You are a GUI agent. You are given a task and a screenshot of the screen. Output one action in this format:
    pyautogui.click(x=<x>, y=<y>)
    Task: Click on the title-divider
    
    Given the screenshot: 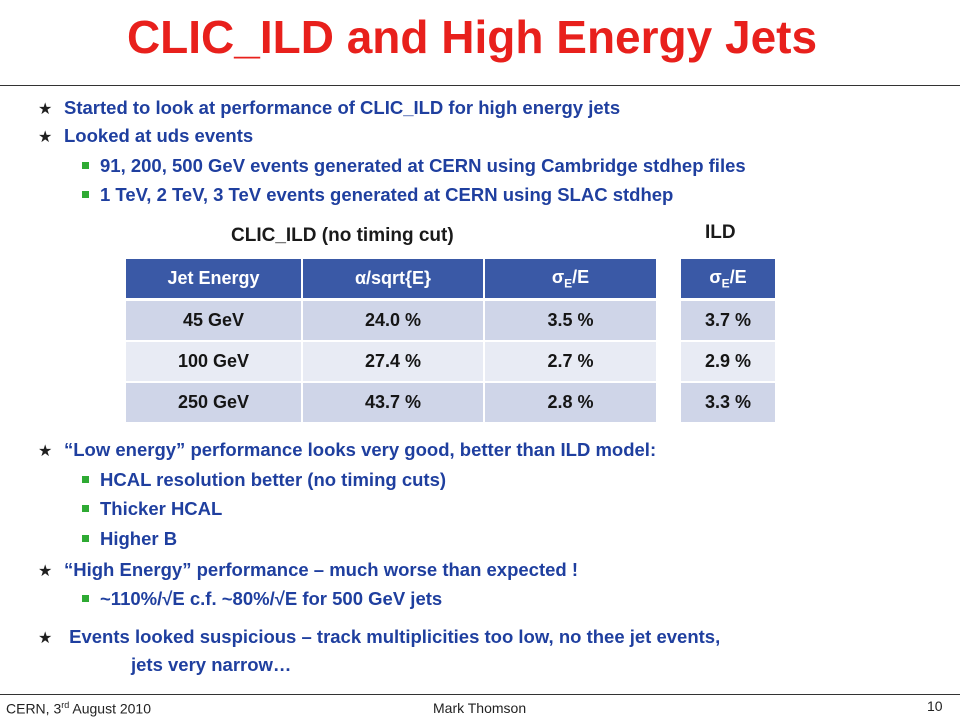 What is the action you would take?
    pyautogui.click(x=480, y=85)
    